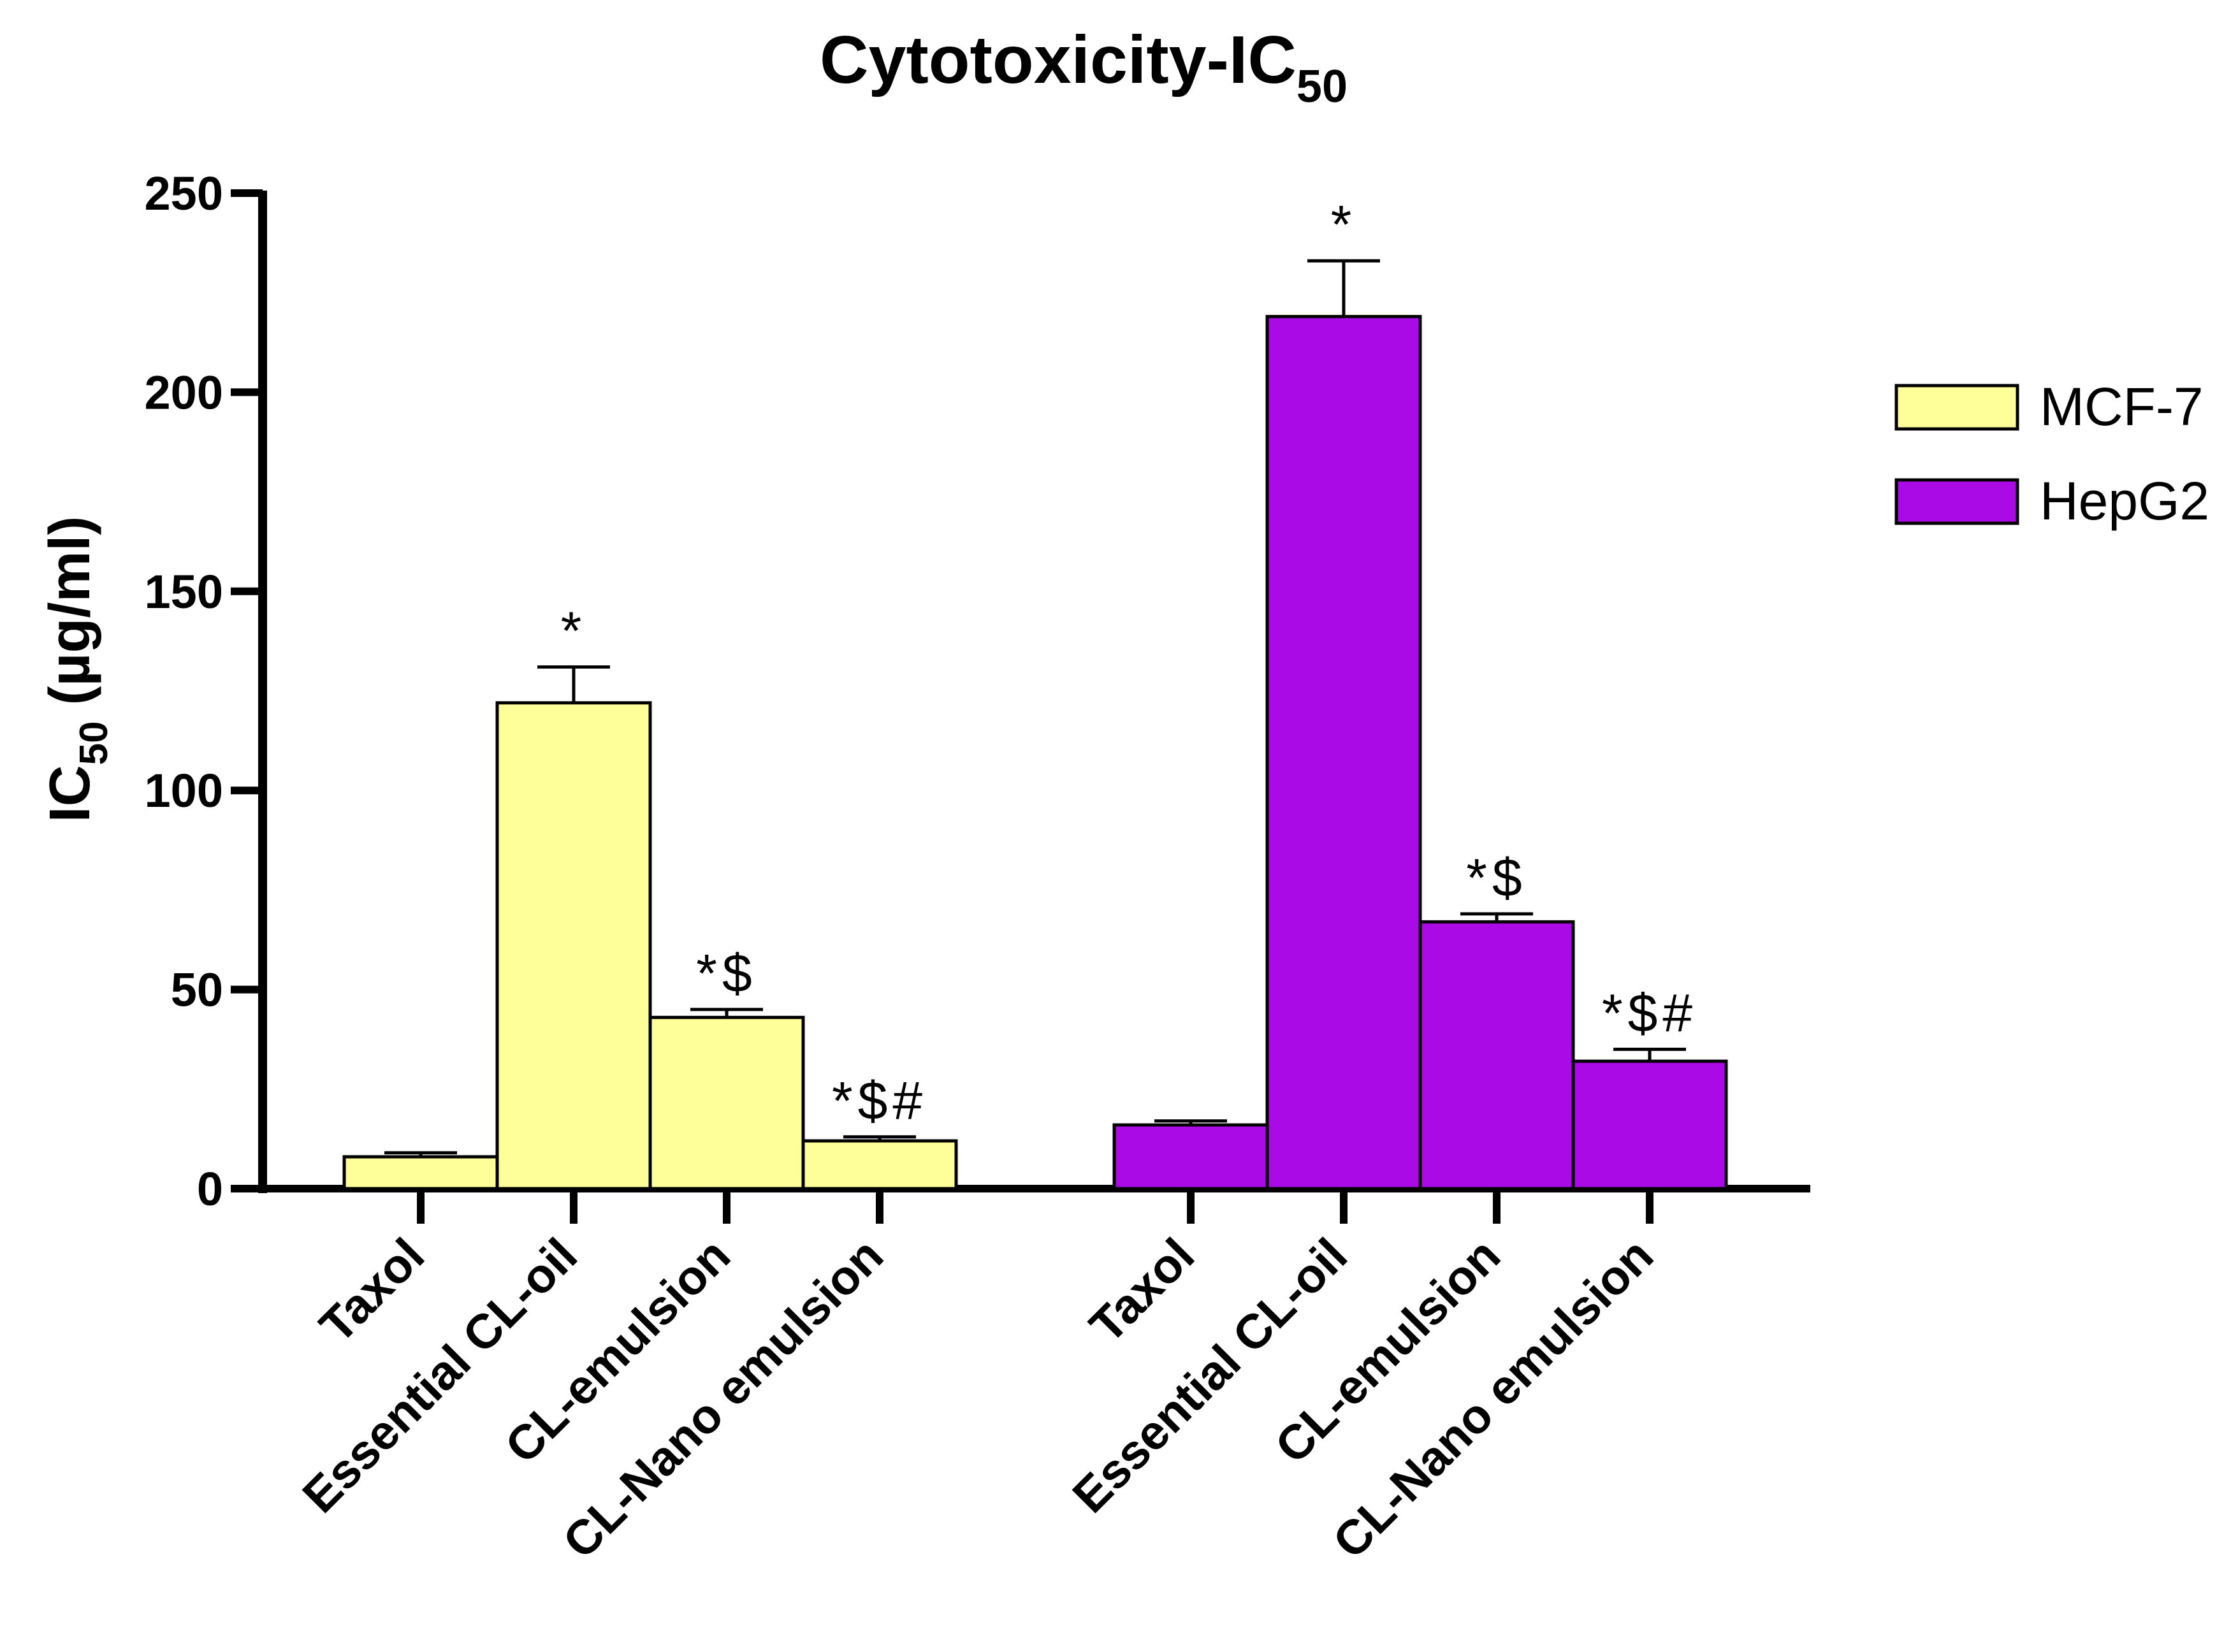 This screenshot has width=2231, height=1652. Describe the element at coordinates (2122, 407) in the screenshot. I see `legend-label: MCF-7` at that location.